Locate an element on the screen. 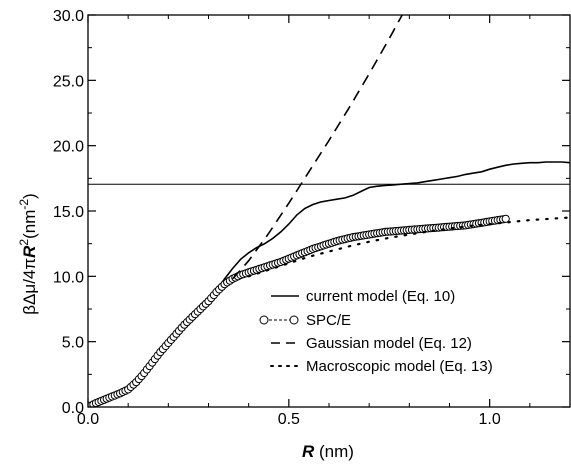 This screenshot has height=466, width=571. legend-label: Gaussian model (Eq. 12) is located at coordinates (389, 343).